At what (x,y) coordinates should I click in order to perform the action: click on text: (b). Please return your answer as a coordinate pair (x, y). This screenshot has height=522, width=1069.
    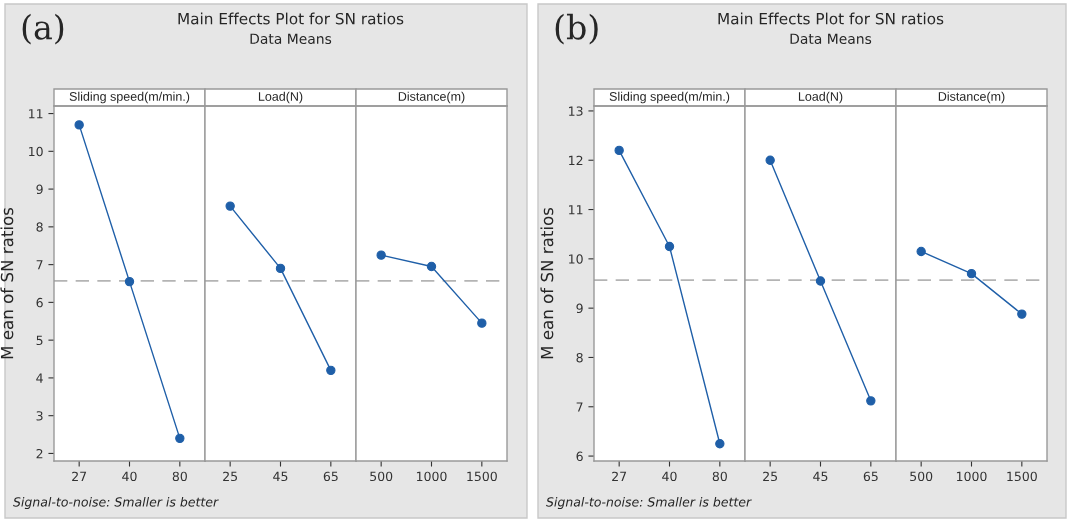
    Looking at the image, I should click on (576, 29).